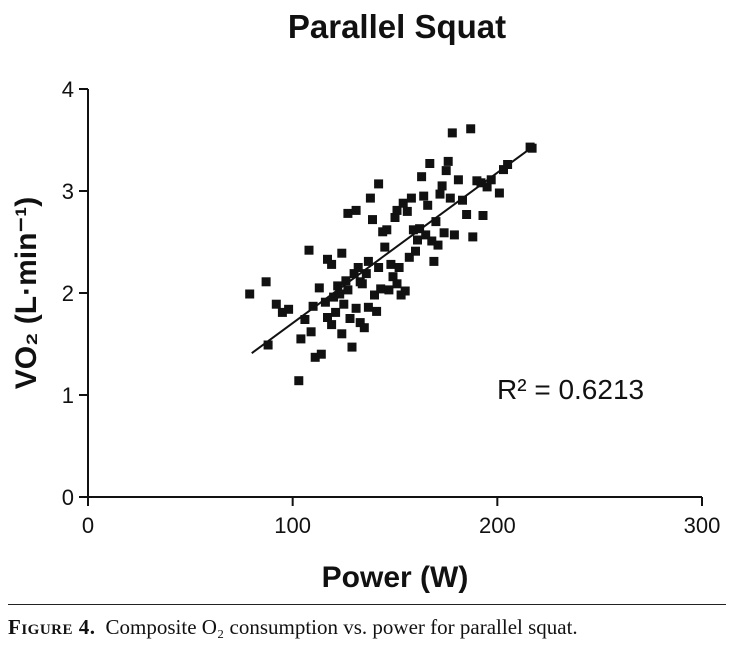  Describe the element at coordinates (52, 627) in the screenshot. I see `figure-label: Figure 4.` at that location.